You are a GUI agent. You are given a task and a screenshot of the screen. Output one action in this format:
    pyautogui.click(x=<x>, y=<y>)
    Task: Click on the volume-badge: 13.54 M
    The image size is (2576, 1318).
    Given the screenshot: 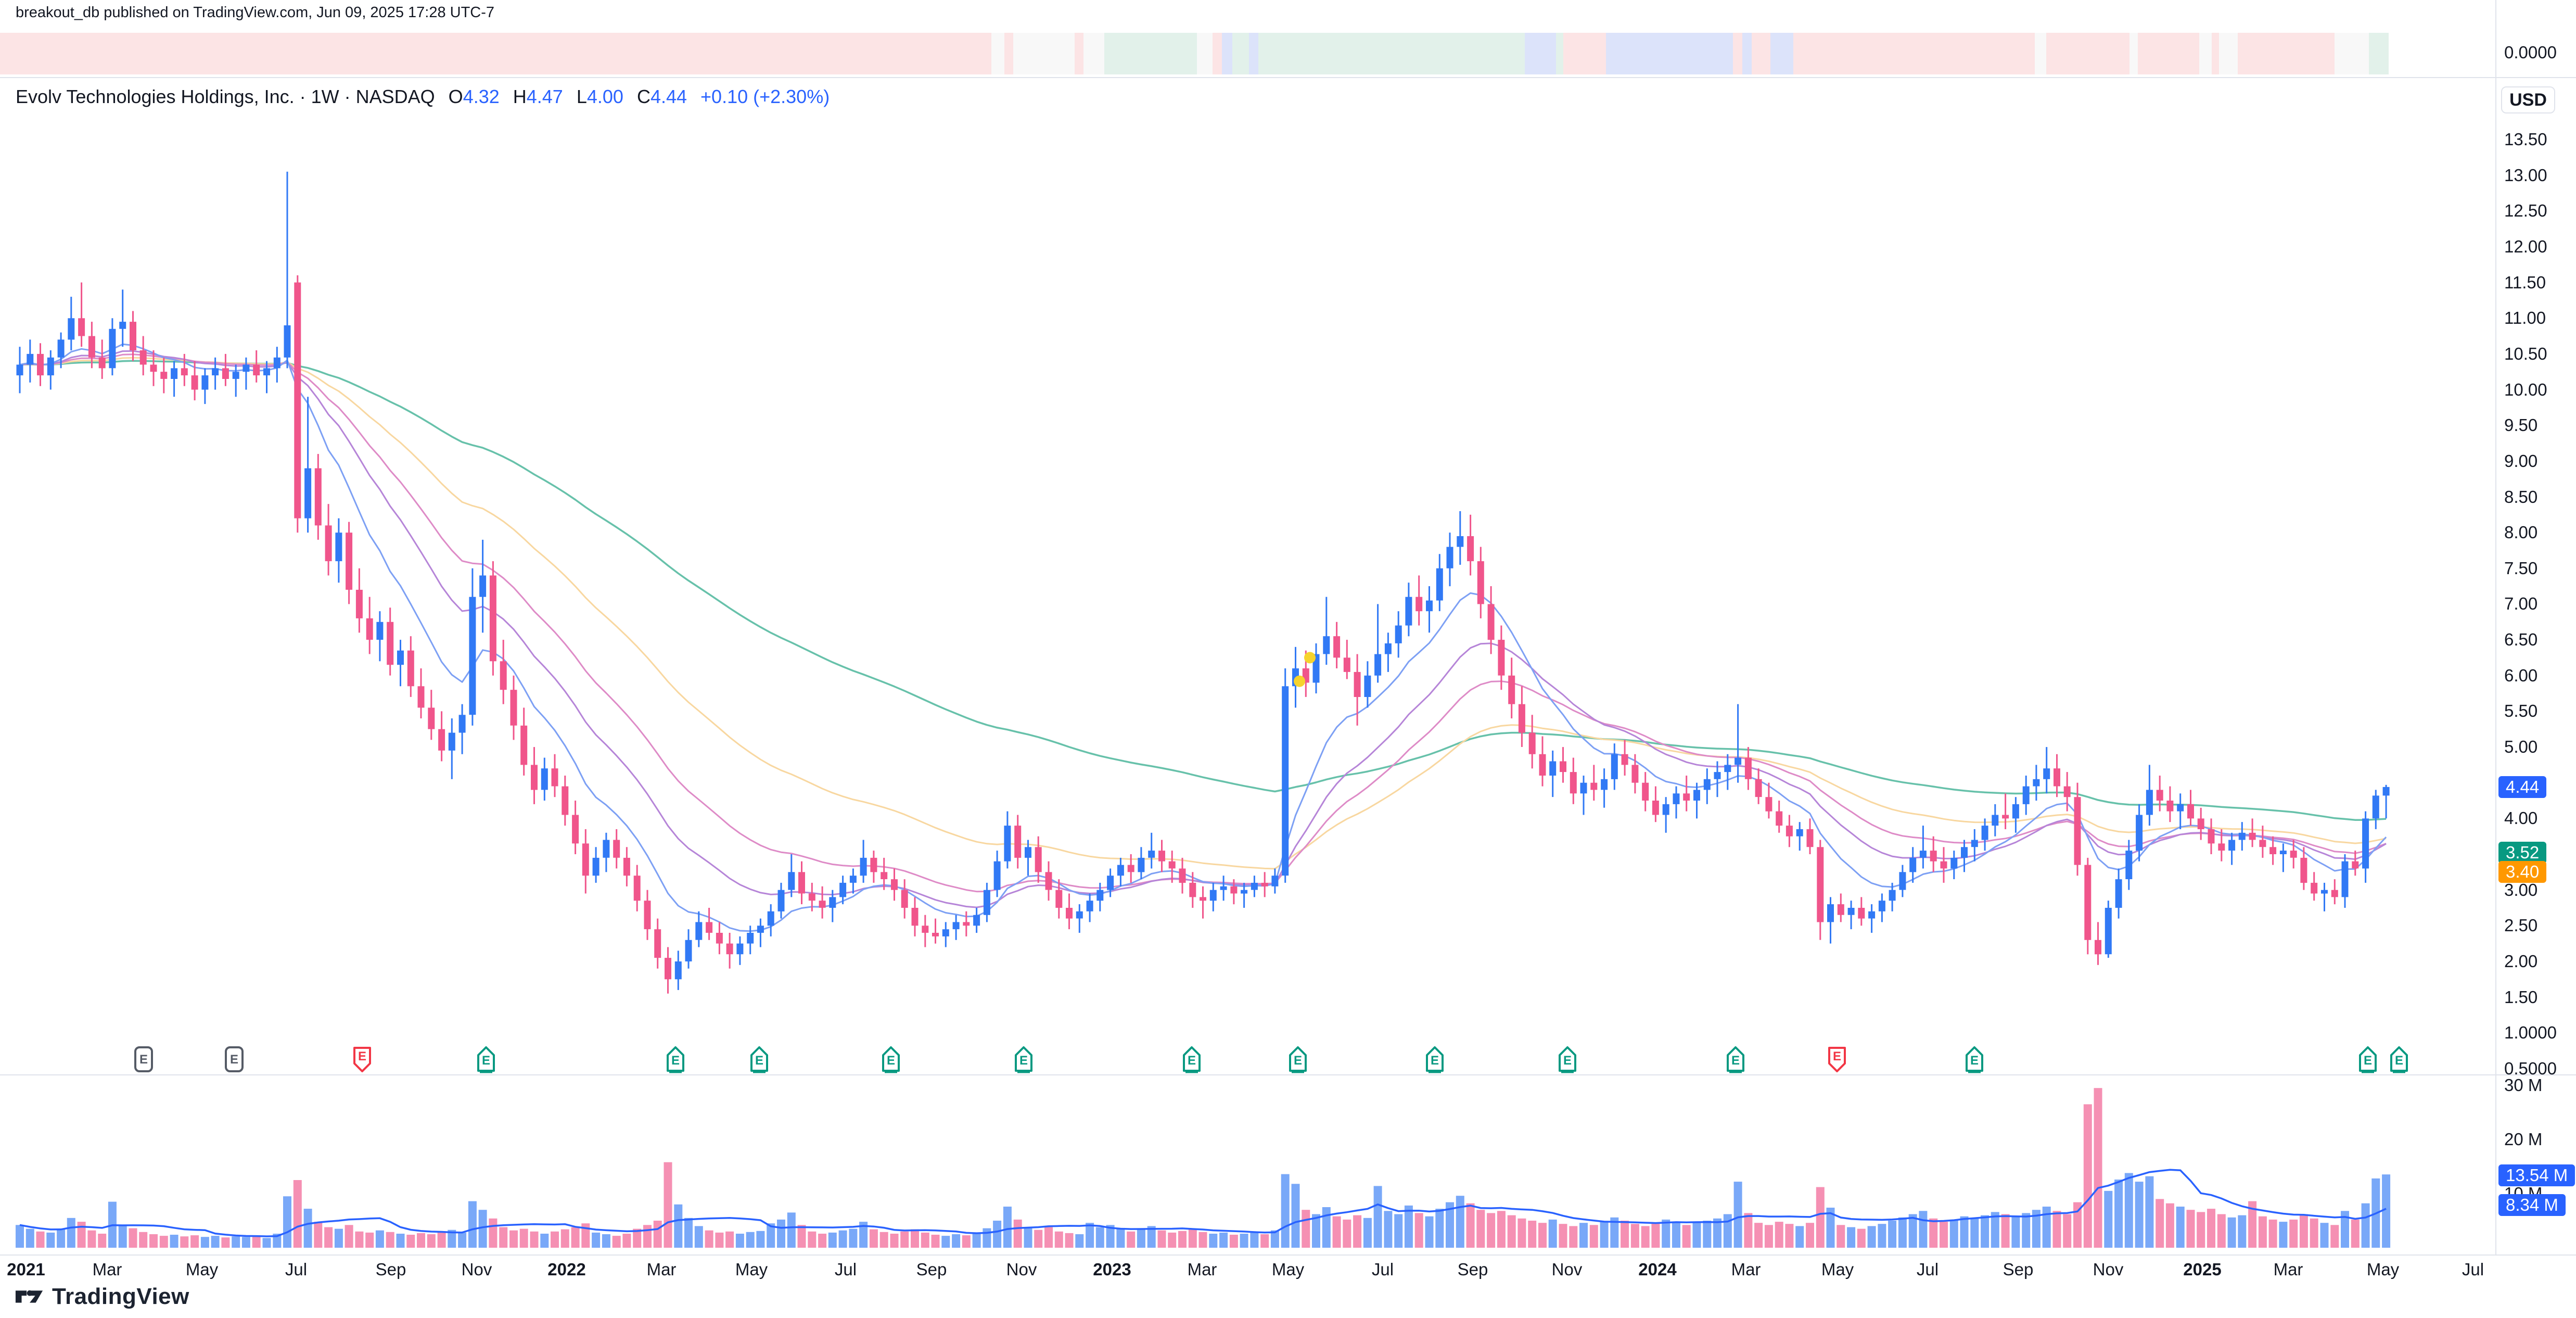 What is the action you would take?
    pyautogui.click(x=2536, y=1175)
    